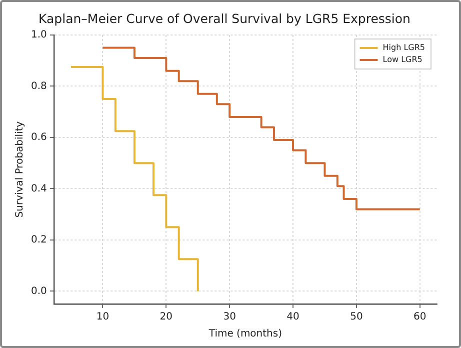 The height and width of the screenshot is (348, 461). I want to click on y-axis-title: Survival Probability, so click(20, 169).